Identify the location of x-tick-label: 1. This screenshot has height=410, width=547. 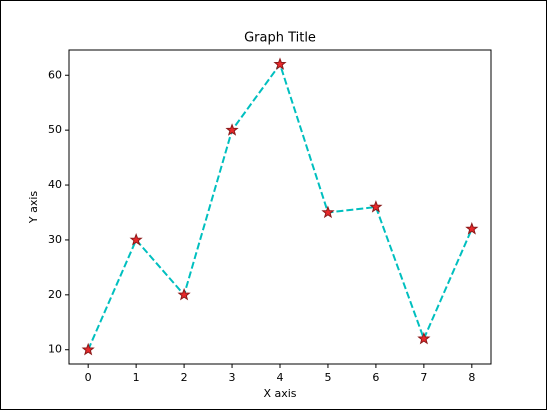
(136, 377).